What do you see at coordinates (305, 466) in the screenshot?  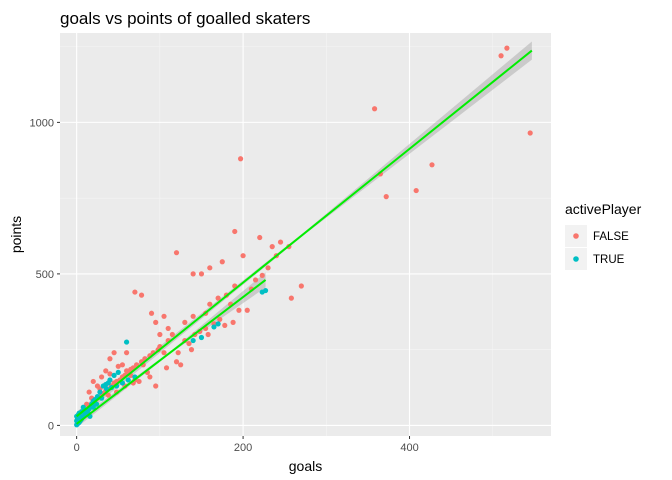 I see `x-axis-title: goals` at bounding box center [305, 466].